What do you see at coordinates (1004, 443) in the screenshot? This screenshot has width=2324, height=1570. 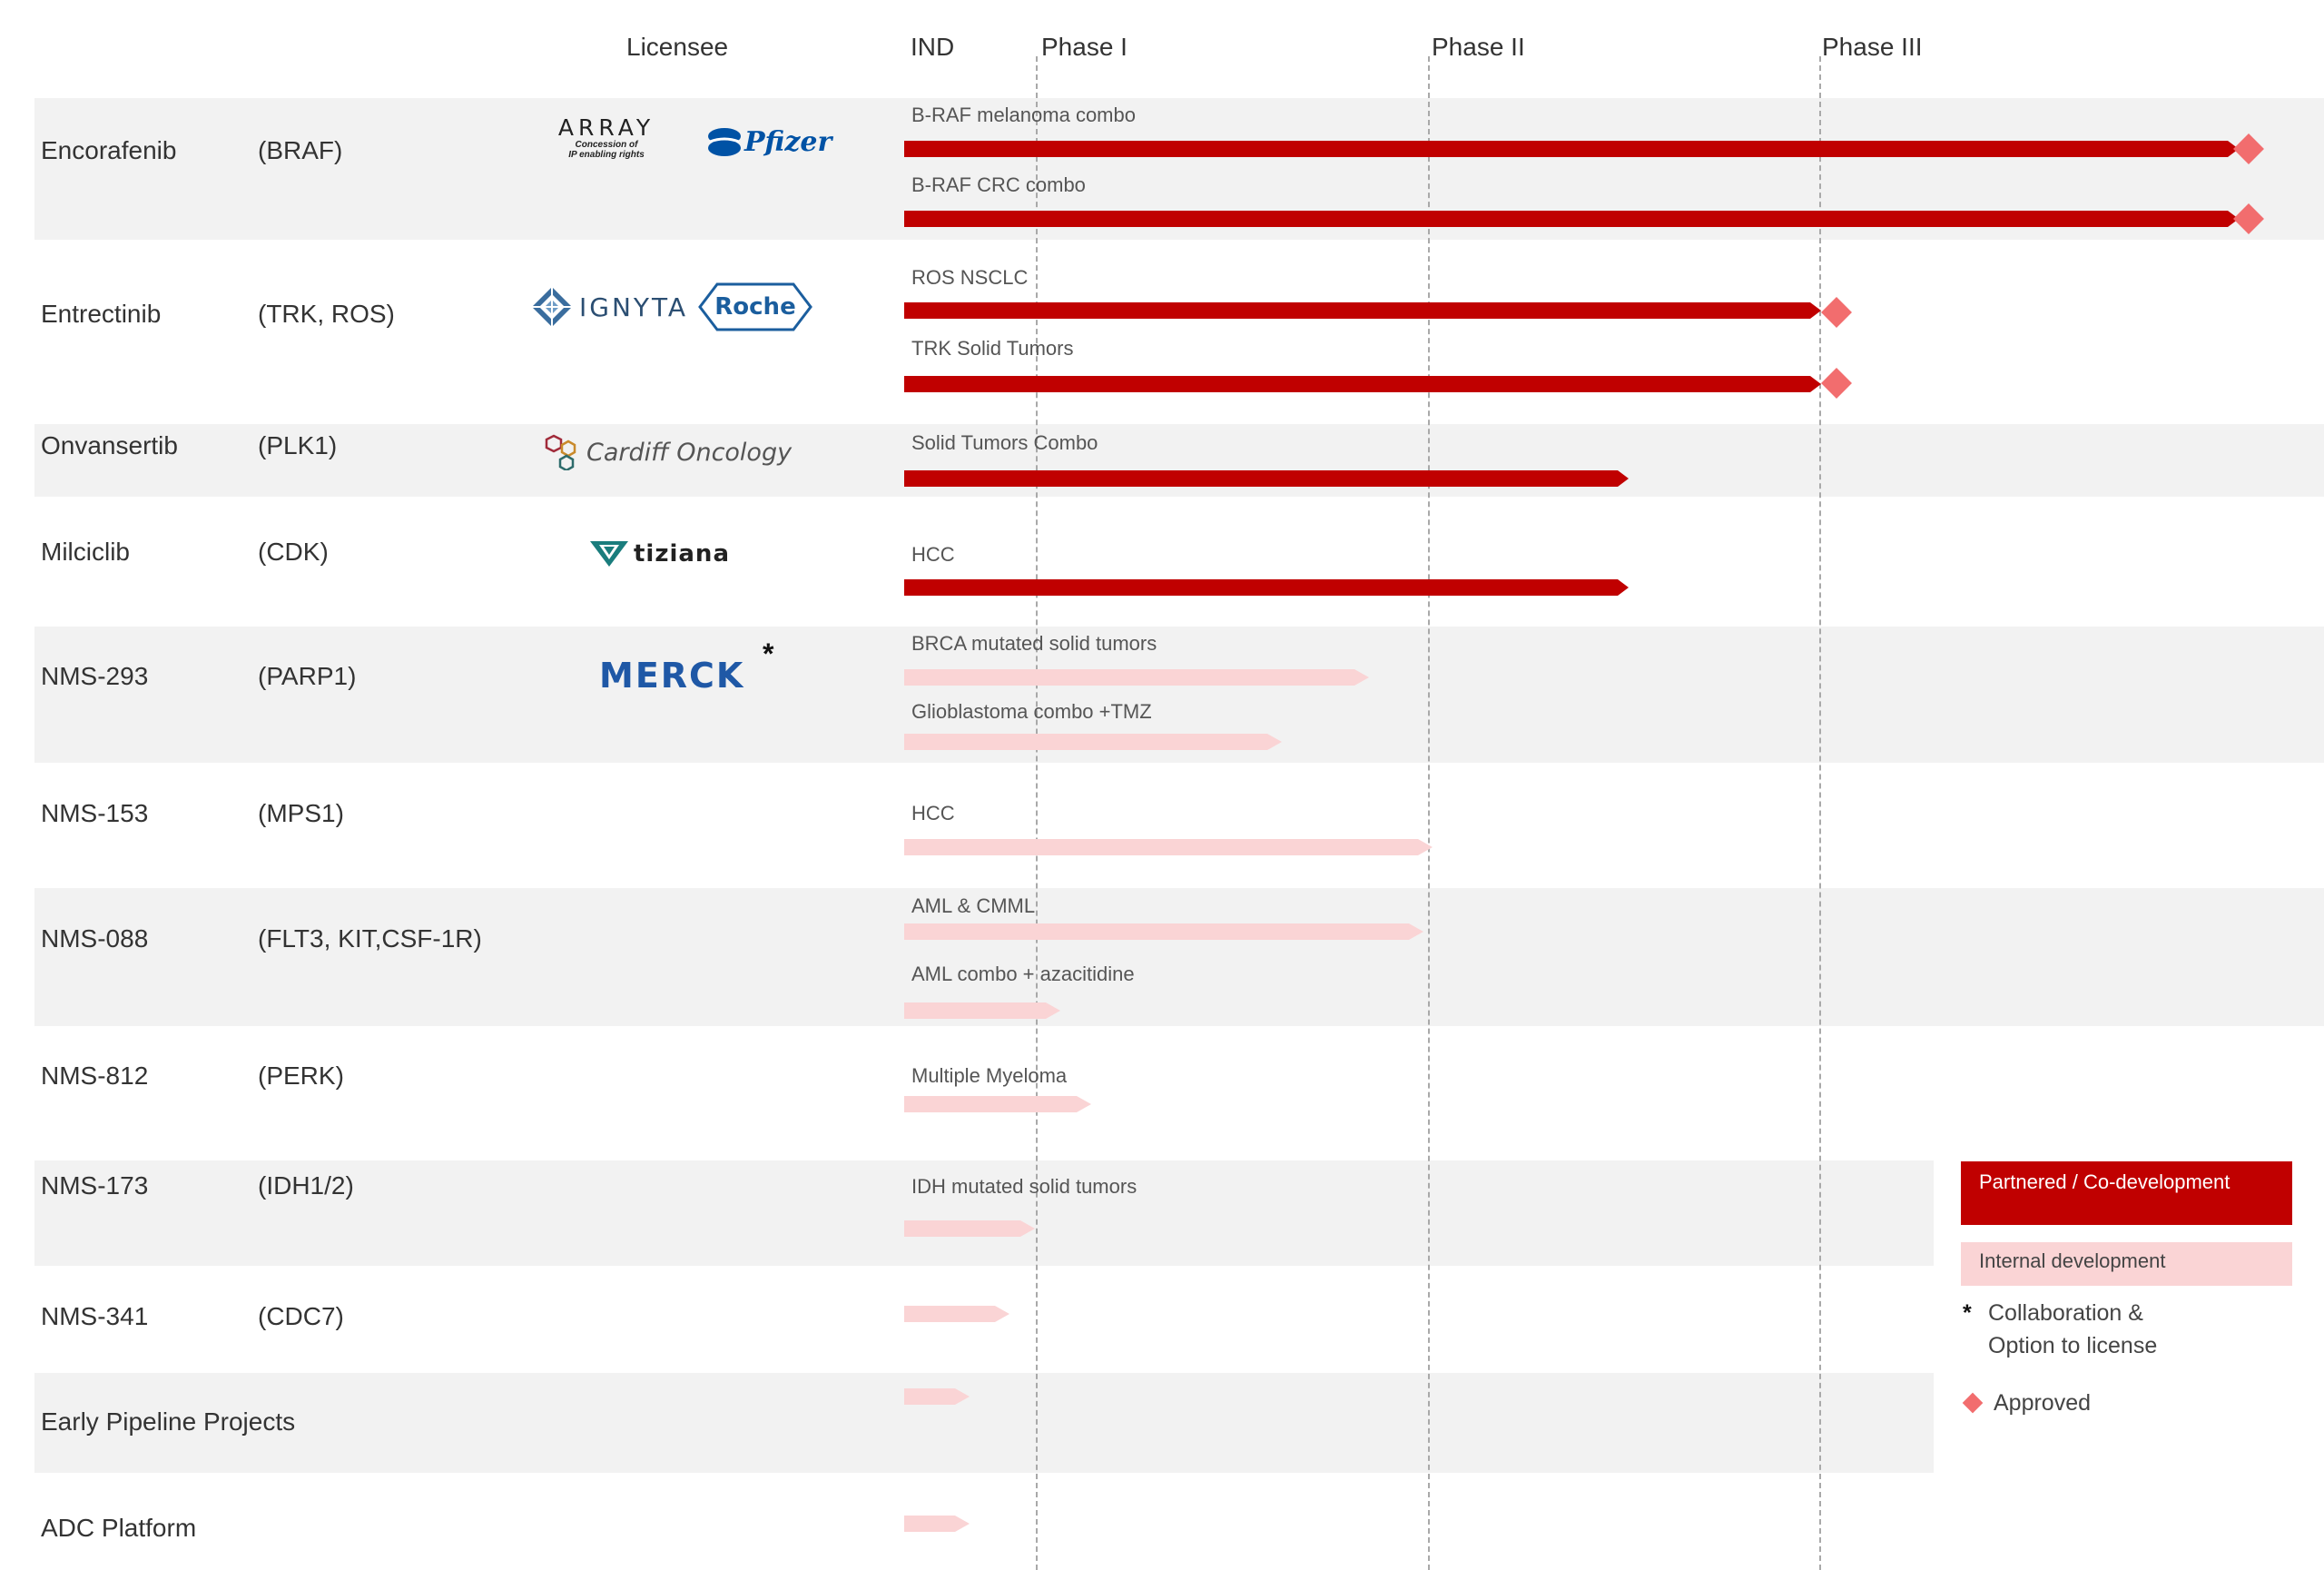 I see `indication-label: Solid Tumors Combo` at bounding box center [1004, 443].